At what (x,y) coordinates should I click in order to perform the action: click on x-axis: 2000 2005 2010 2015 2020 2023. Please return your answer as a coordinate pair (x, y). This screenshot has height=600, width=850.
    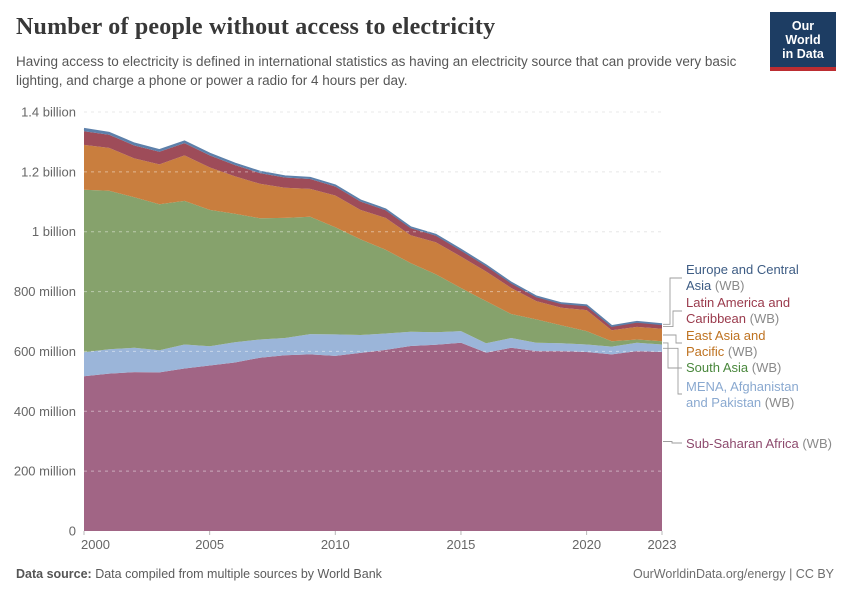
    Looking at the image, I should click on (378, 541).